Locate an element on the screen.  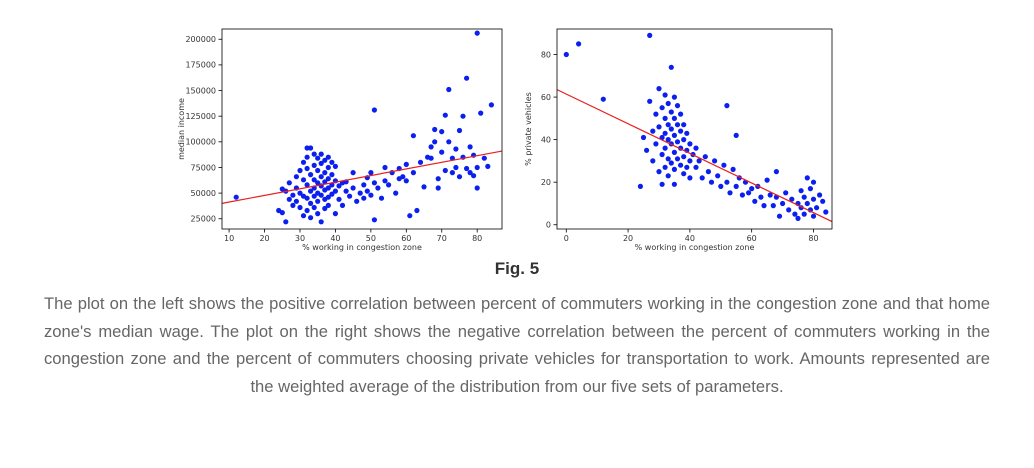
x-tick-label: 80 is located at coordinates (477, 238).